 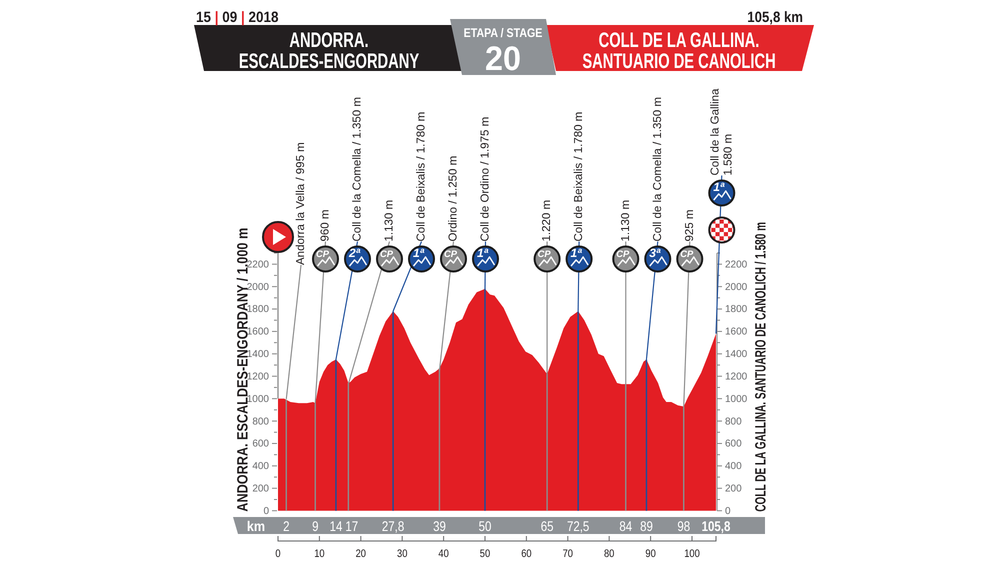 I want to click on y-tick-label: 1000, so click(x=258, y=399).